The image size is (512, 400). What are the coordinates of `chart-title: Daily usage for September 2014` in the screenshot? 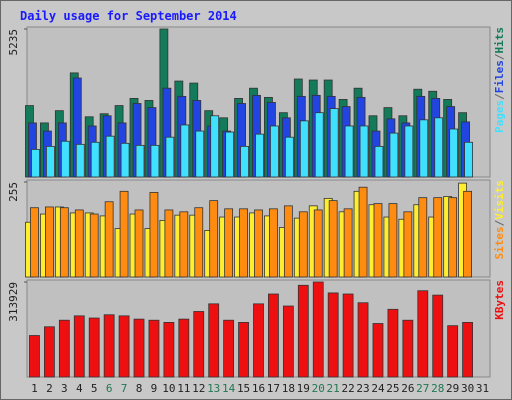 It's located at (128, 16).